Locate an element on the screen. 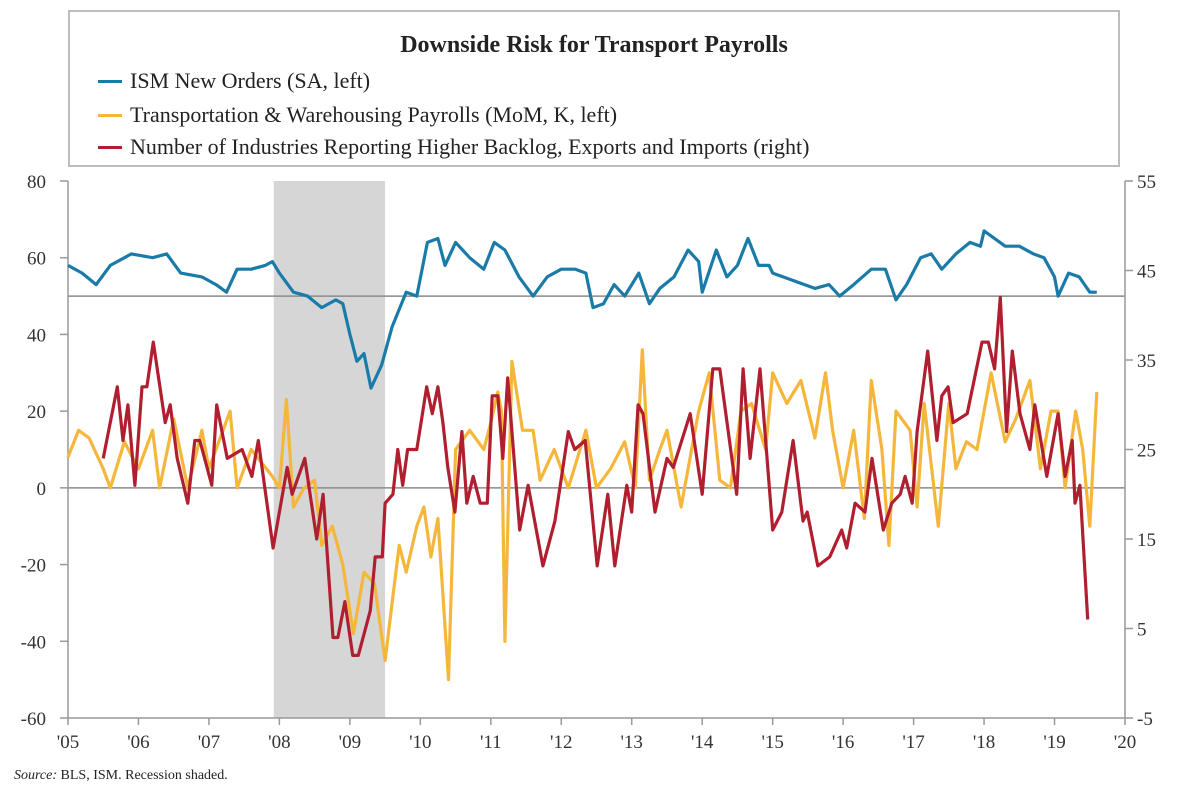  source-label: Source: is located at coordinates (36, 775).